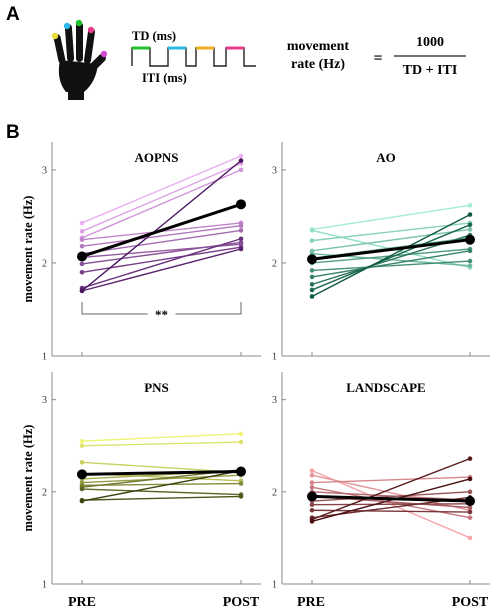 Image resolution: width=500 pixels, height=615 pixels. I want to click on panel-title: LANDSCAPE, so click(385, 387).